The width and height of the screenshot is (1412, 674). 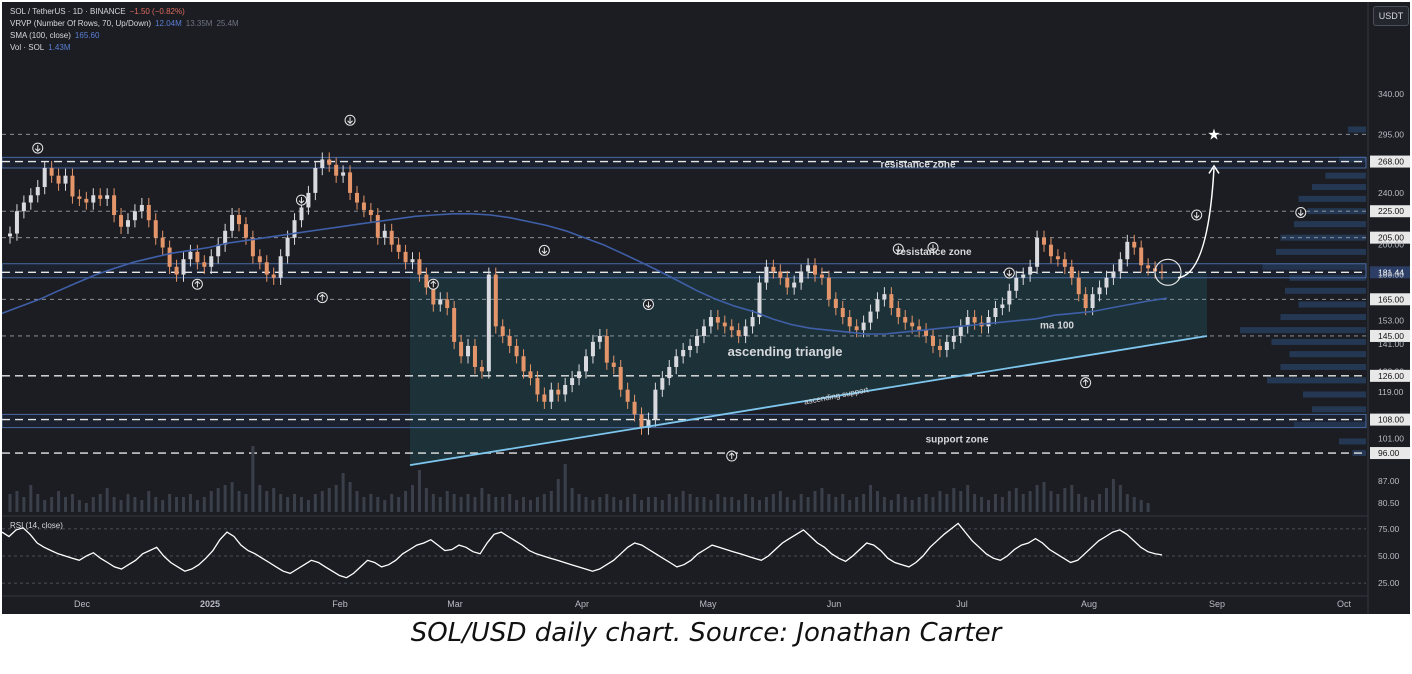 I want to click on price-tick-current: 181.44, so click(x=1391, y=272).